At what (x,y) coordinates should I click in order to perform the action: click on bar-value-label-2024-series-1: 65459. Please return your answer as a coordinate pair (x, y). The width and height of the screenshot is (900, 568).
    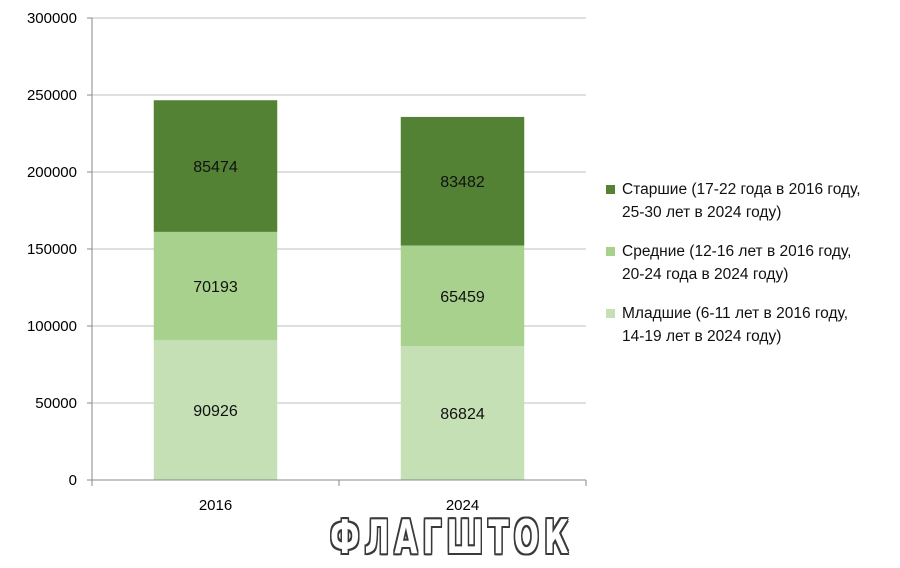
    Looking at the image, I should click on (462, 297).